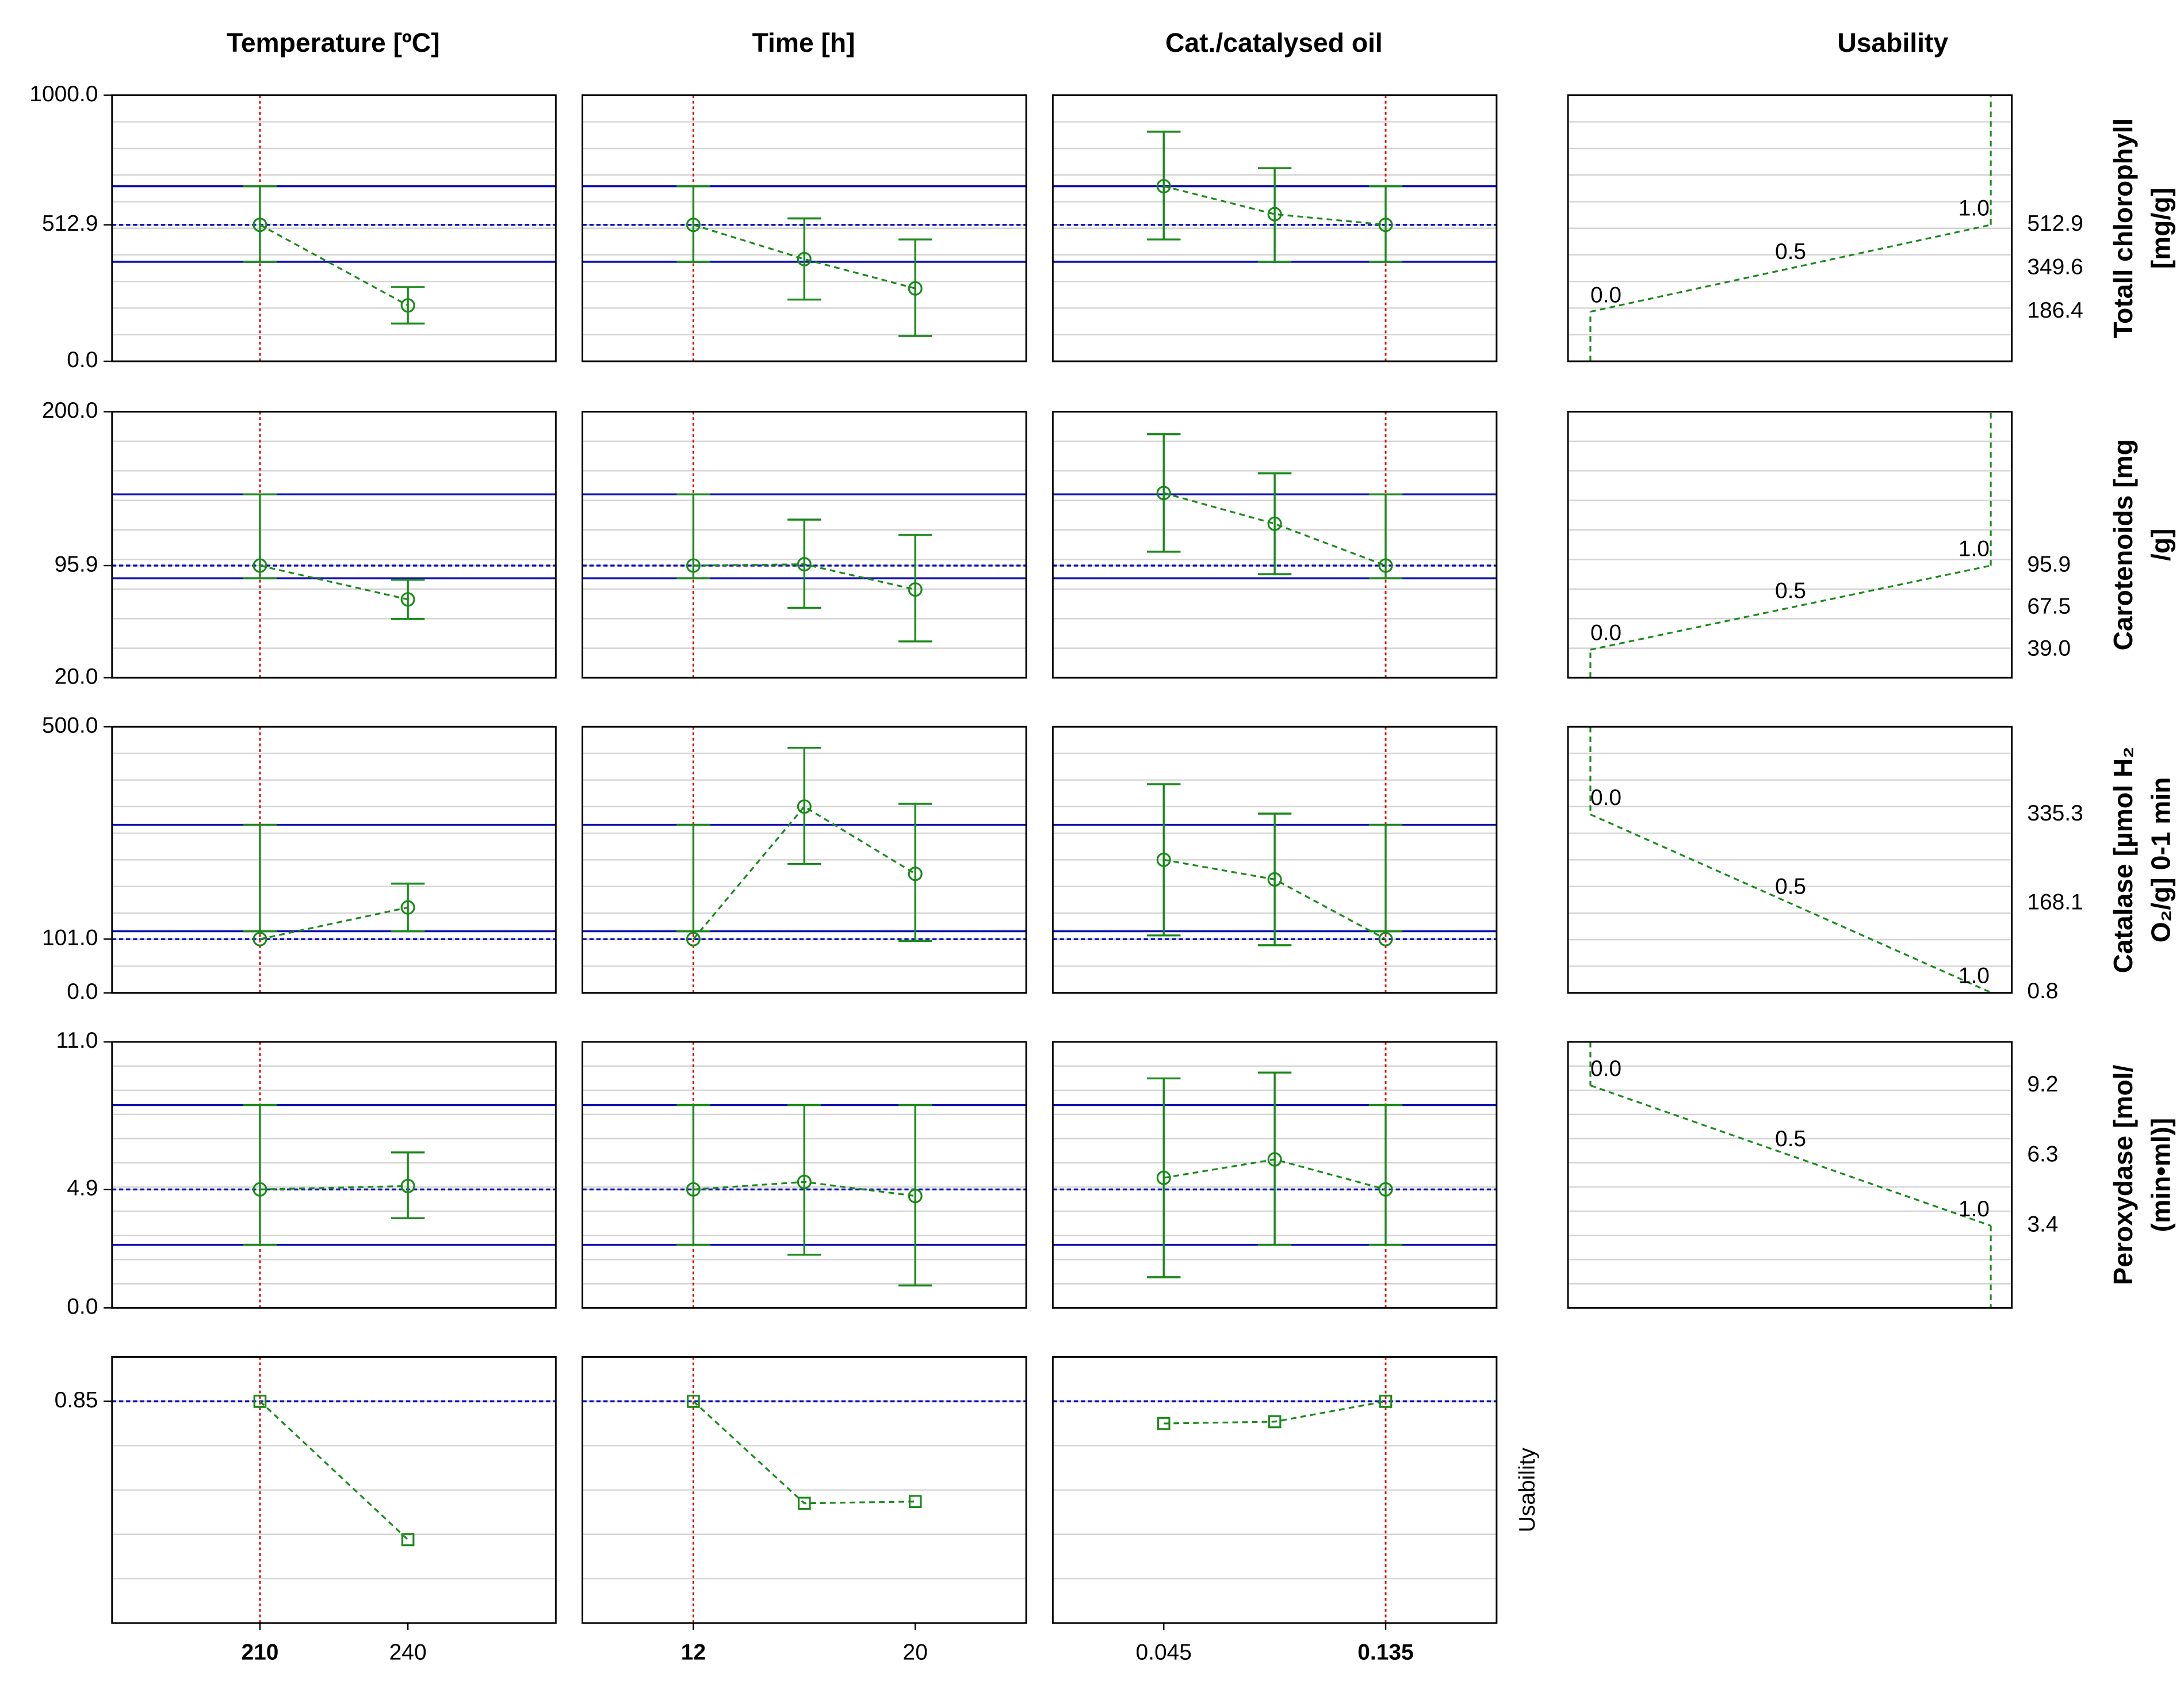 This screenshot has width=2184, height=1695. What do you see at coordinates (2042, 1154) in the screenshot?
I see `desirability-tick-label: 6.3` at bounding box center [2042, 1154].